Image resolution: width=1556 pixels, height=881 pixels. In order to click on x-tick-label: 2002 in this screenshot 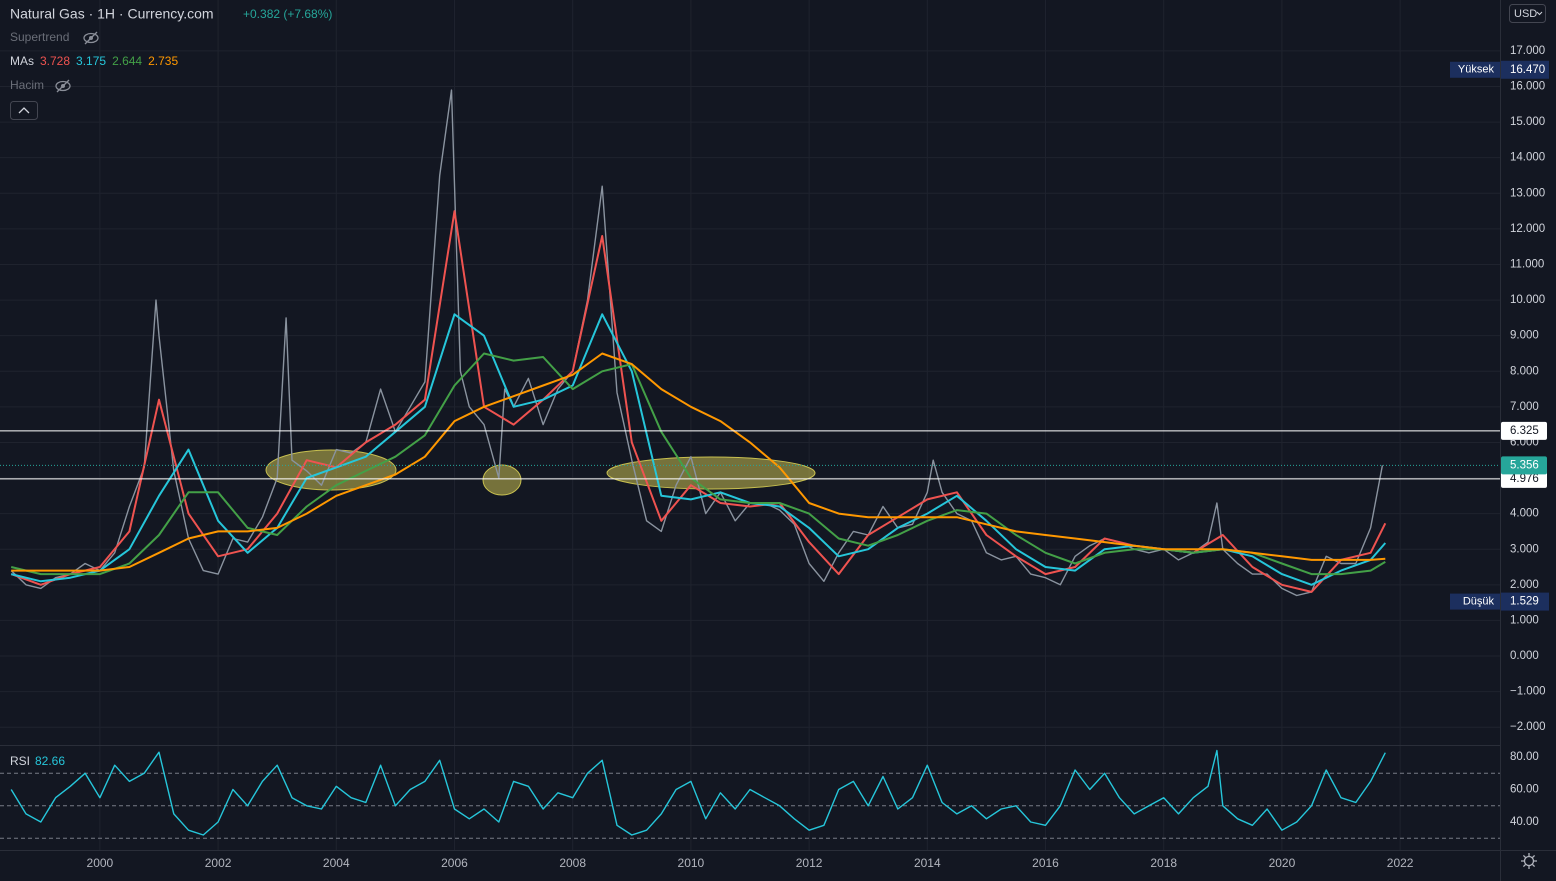, I will do `click(218, 863)`.